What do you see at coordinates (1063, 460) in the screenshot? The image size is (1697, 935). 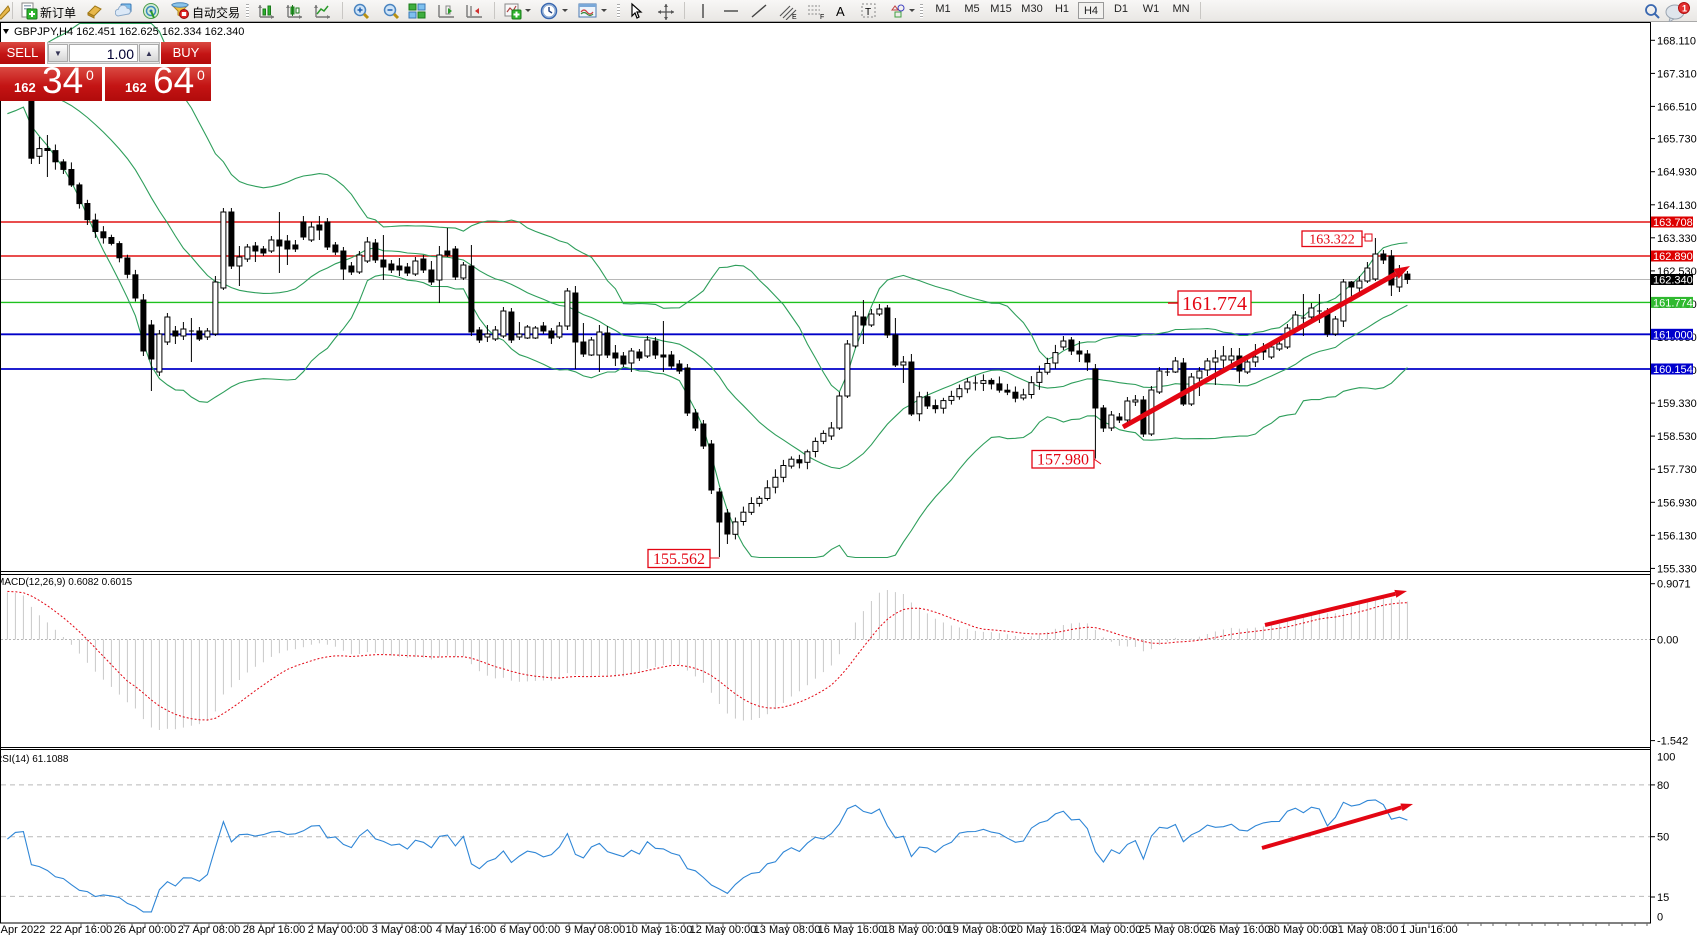 I see `svg-text: 157.980` at bounding box center [1063, 460].